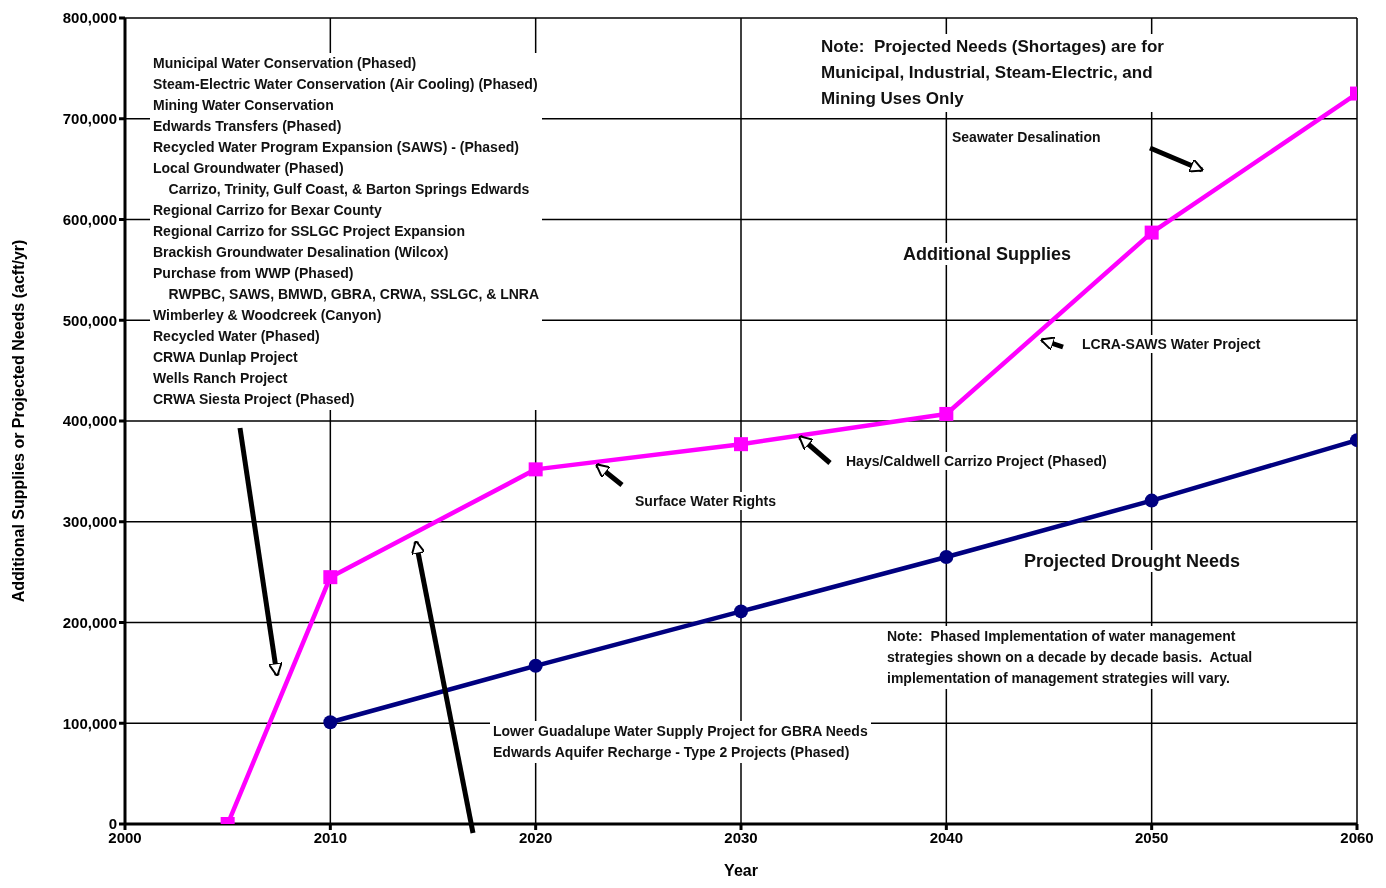 This screenshot has width=1386, height=888. I want to click on x-tick-label: 2060, so click(1357, 837).